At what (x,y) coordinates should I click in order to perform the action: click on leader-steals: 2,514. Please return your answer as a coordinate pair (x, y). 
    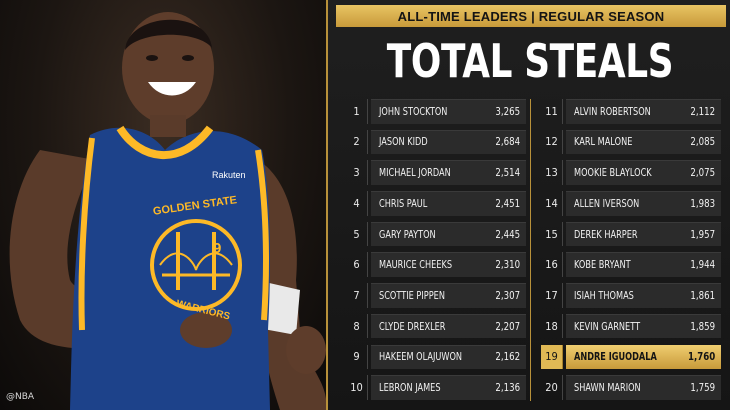
    Looking at the image, I should click on (507, 173).